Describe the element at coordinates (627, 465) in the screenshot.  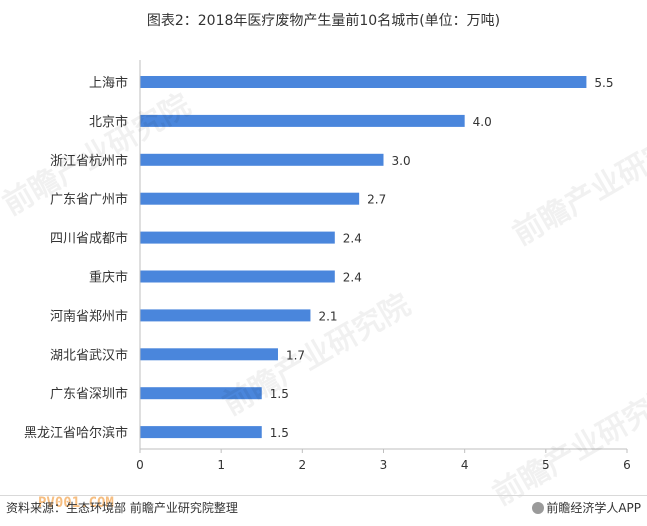
I see `x-tick-label: 6` at that location.